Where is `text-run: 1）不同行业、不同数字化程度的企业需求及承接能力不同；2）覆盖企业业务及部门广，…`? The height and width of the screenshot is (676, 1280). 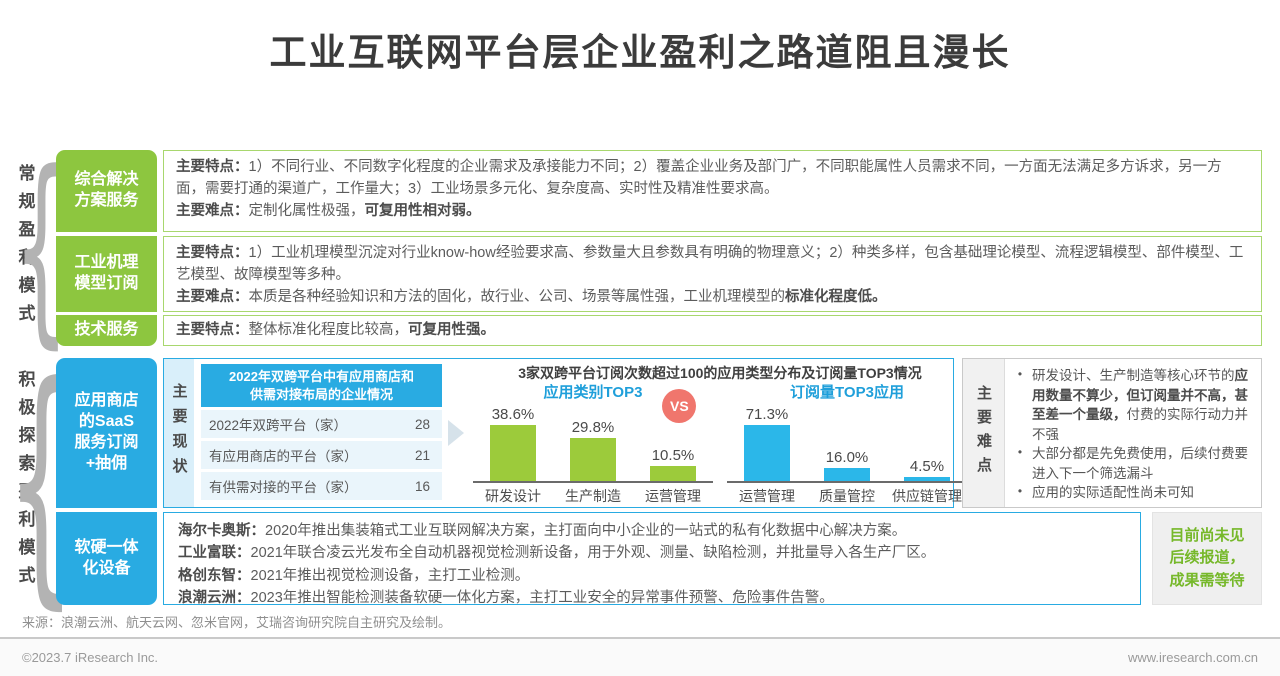
text-run: 1）不同行业、不同数字化程度的企业需求及承接能力不同；2）覆盖企业业务及部门广，… is located at coordinates (699, 178).